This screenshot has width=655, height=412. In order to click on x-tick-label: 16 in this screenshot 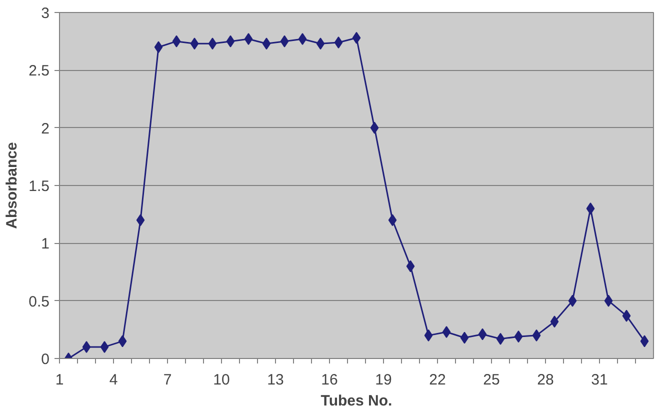, I will do `click(329, 380)`.